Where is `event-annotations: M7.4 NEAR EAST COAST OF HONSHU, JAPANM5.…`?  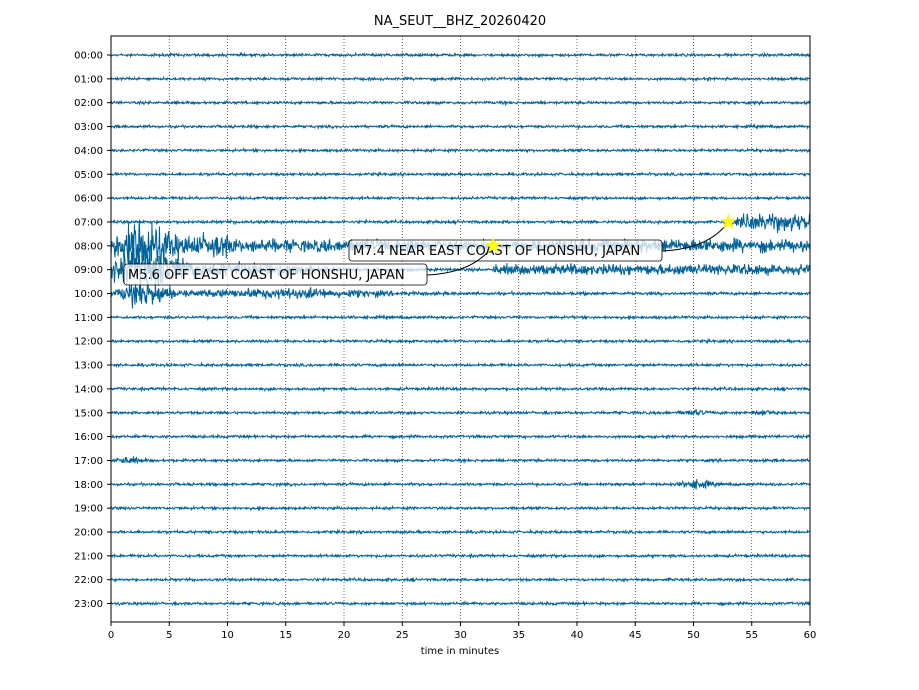
event-annotations: M7.4 NEAR EAST COAST OF HONSHU, JAPANM5.… is located at coordinates (430, 249).